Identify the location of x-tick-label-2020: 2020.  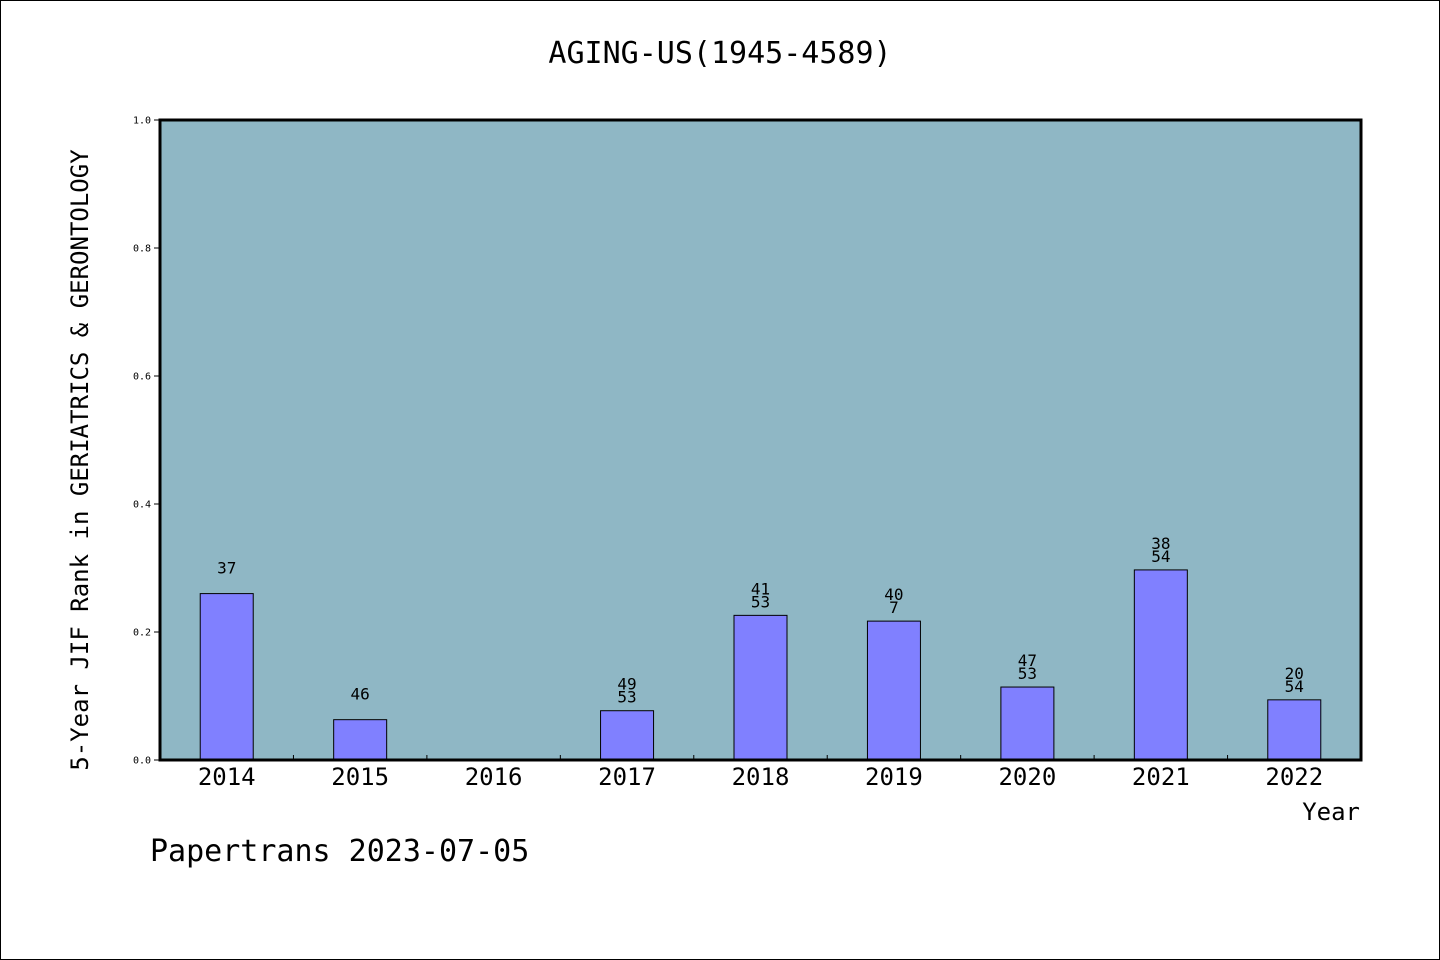
(1027, 777).